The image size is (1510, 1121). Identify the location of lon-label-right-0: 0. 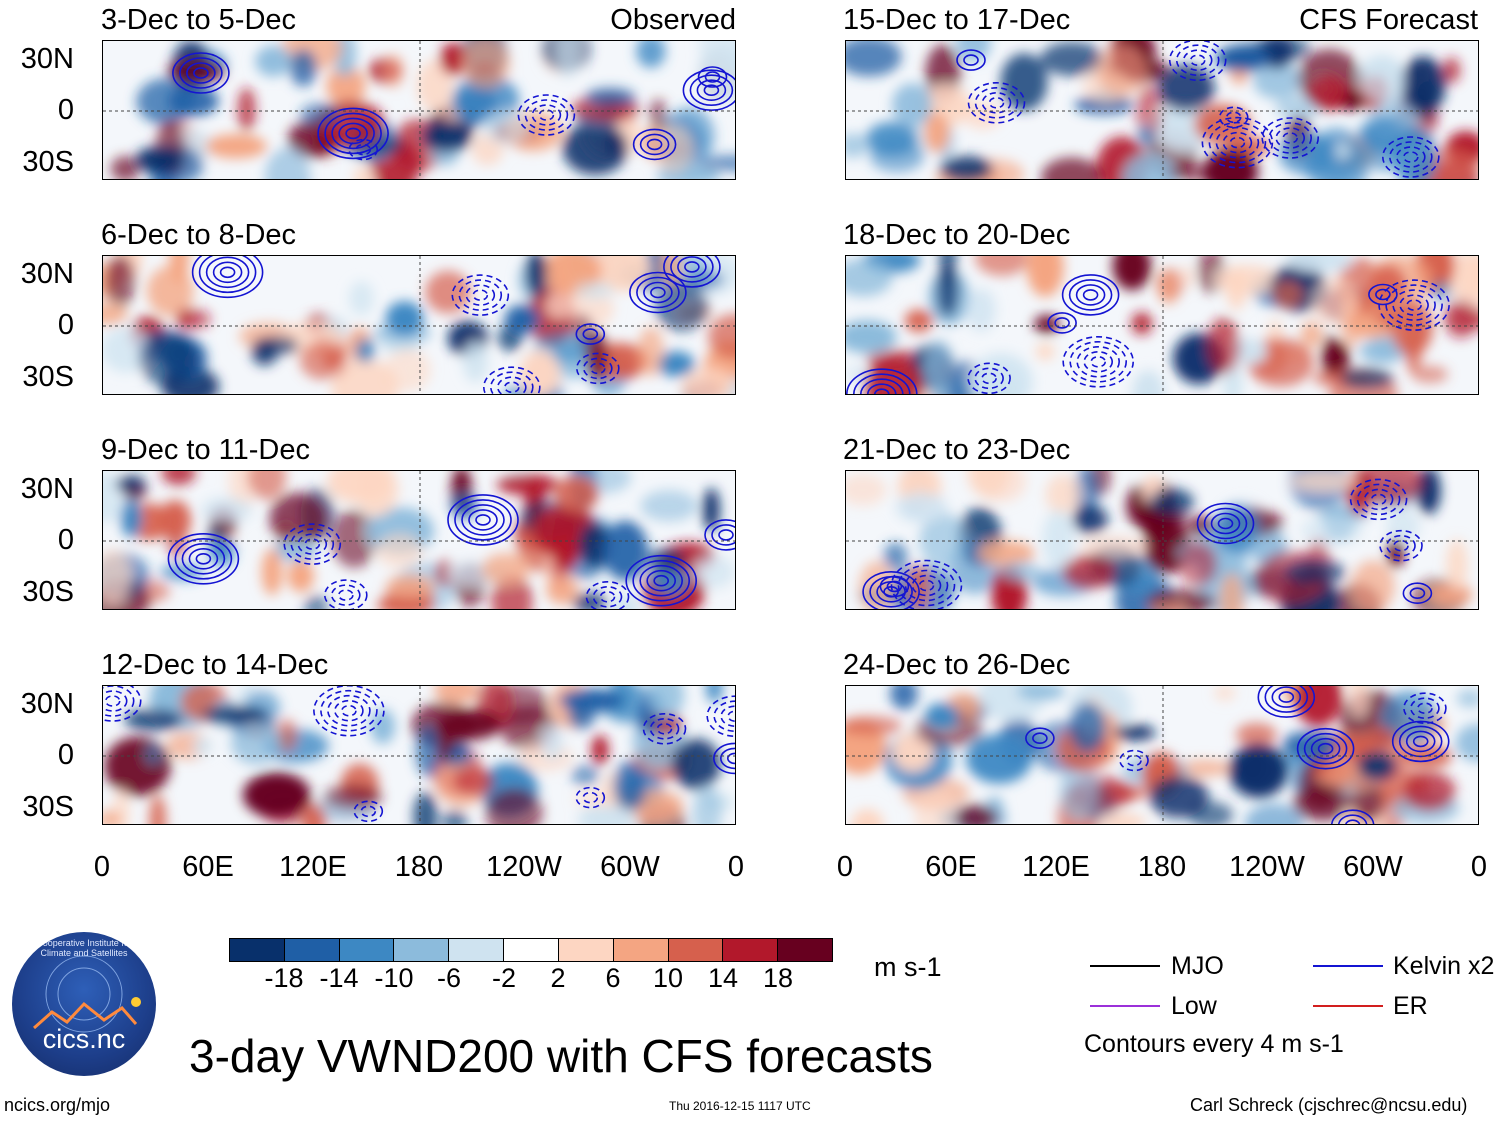
(845, 867).